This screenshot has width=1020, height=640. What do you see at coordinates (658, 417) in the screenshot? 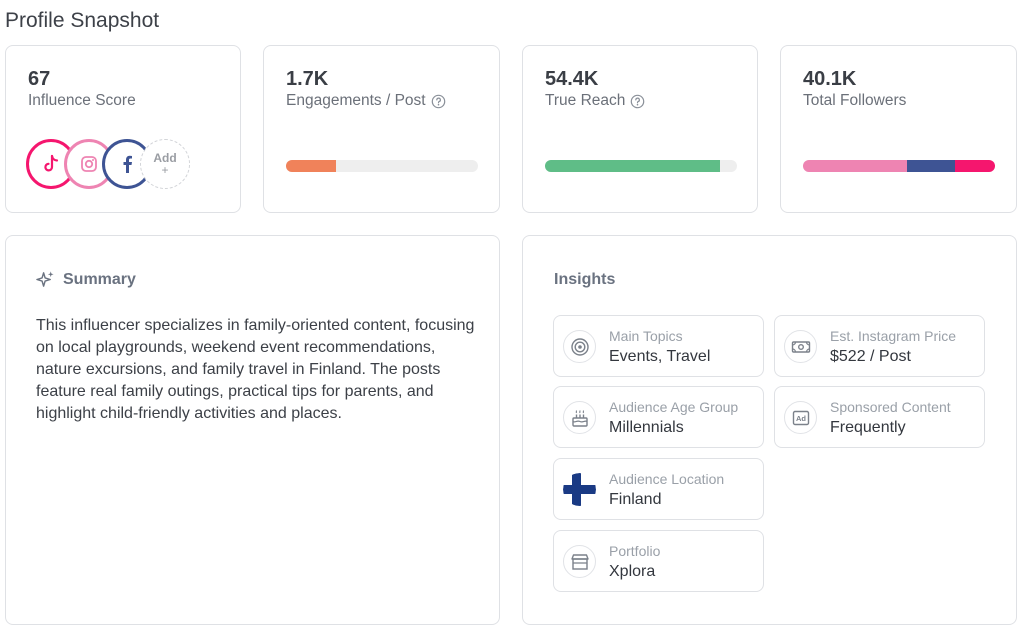
I see `insight-audience-age: Audience Age Group Millennials` at bounding box center [658, 417].